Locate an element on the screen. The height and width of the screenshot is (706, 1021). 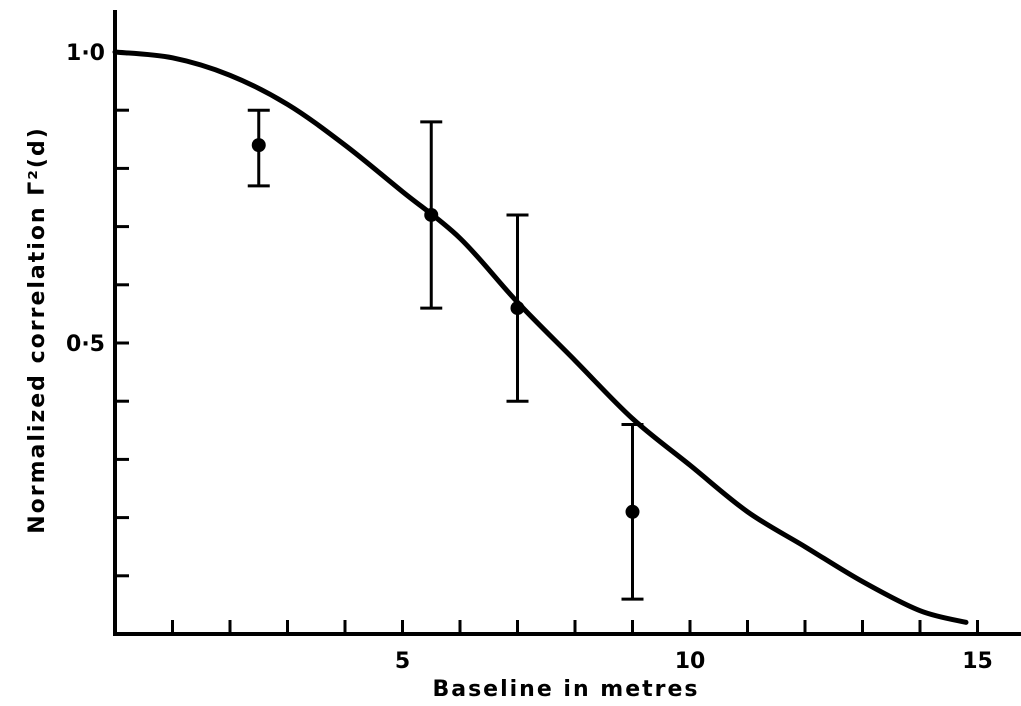
x-tick-labels: 5 10 15 is located at coordinates (694, 661).